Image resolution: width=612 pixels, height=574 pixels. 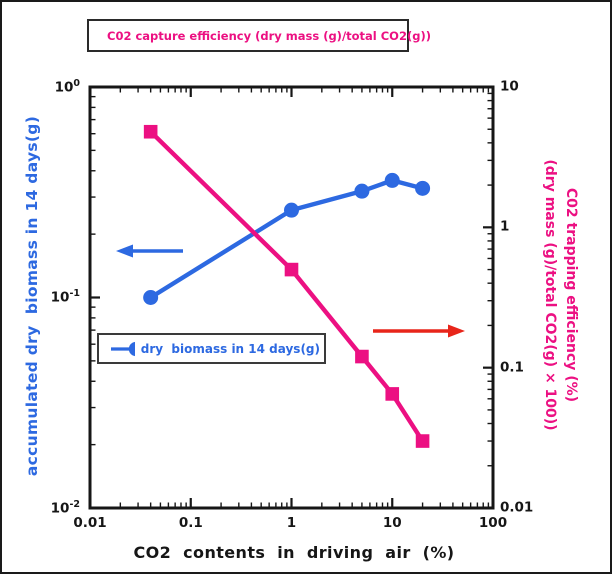 What do you see at coordinates (95, 297) in the screenshot?
I see `y-left-ticks` at bounding box center [95, 297].